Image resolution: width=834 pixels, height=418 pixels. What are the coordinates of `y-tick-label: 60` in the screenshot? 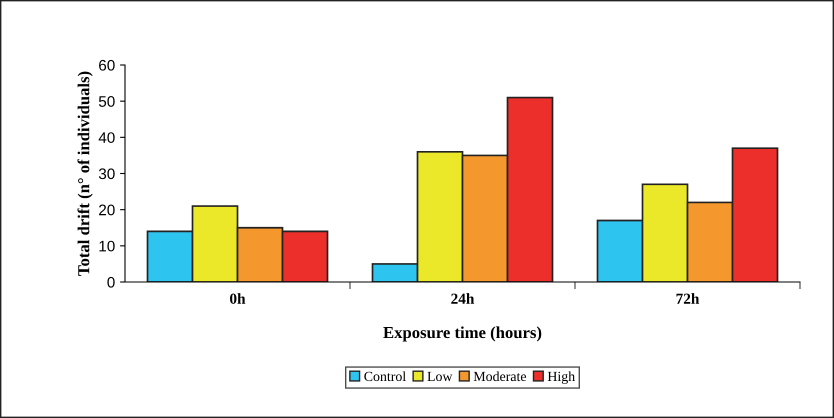 It's located at (107, 65).